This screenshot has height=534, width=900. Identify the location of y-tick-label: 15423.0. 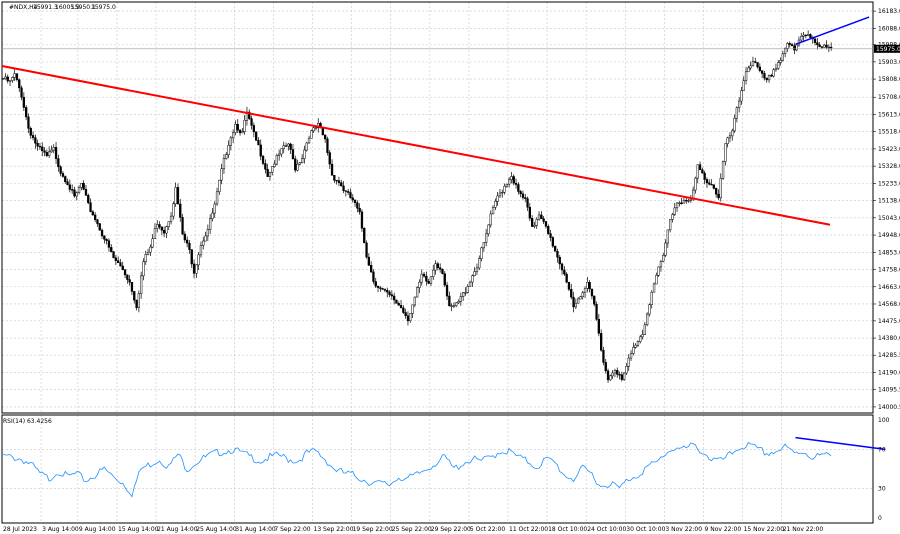
(889, 149).